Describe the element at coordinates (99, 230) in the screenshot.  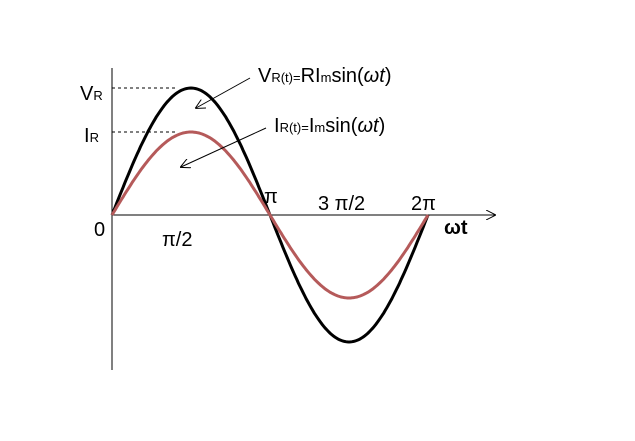
I see `tick-label: 0` at that location.